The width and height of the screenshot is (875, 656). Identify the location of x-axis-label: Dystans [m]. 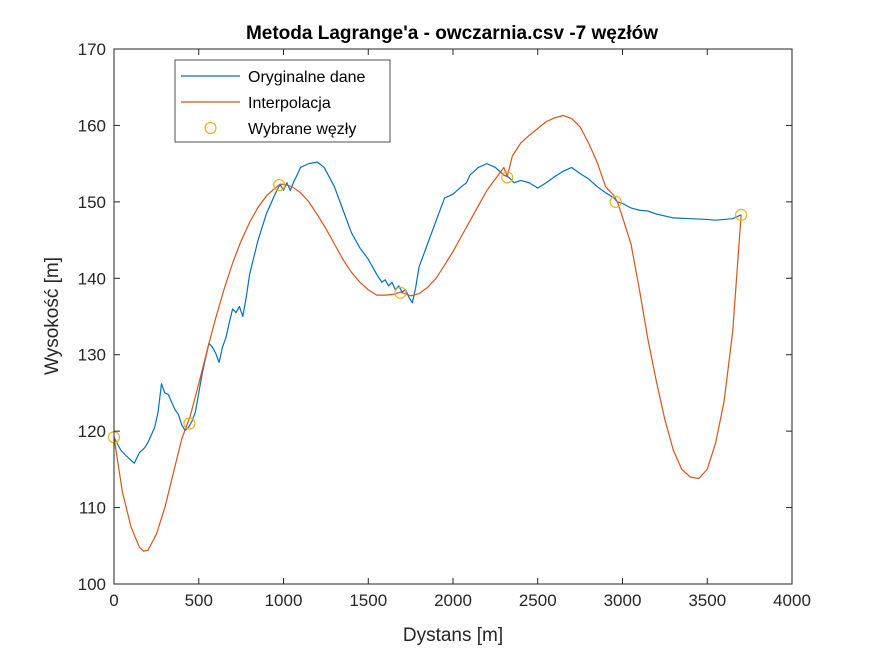
(453, 635).